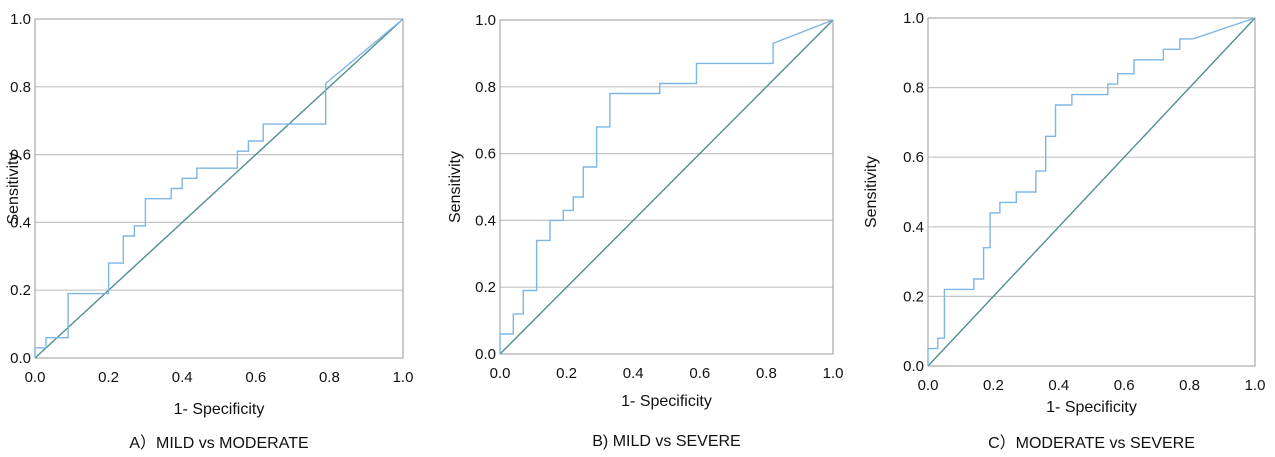 The height and width of the screenshot is (457, 1275). What do you see at coordinates (1189, 385) in the screenshot?
I see `chart-3-x-tick-label: 0.8` at bounding box center [1189, 385].